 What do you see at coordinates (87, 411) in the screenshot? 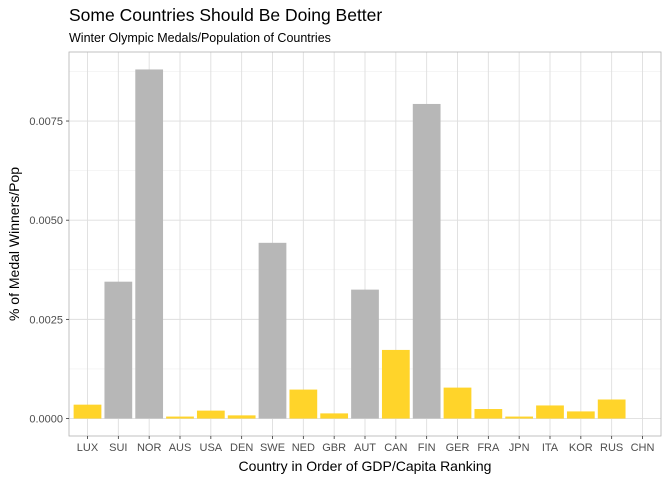
I see `bar-lux` at bounding box center [87, 411].